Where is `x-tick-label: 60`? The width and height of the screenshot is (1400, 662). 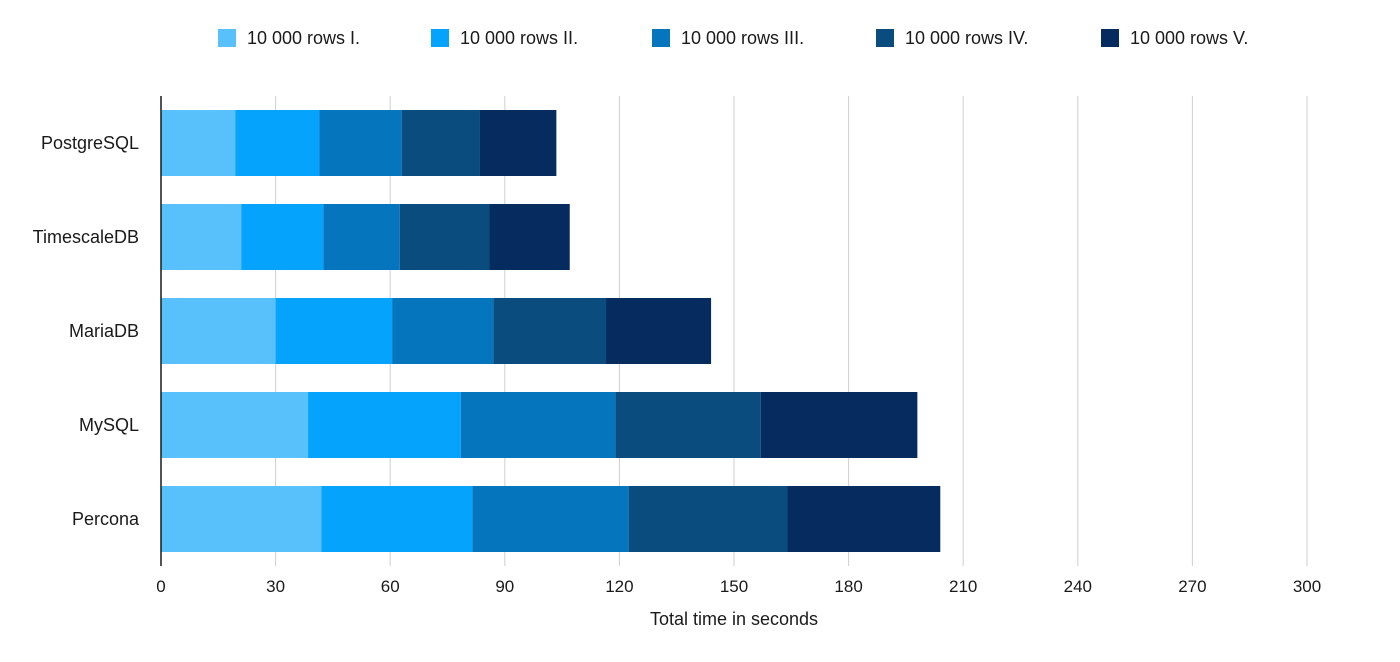
x-tick-label: 60 is located at coordinates (390, 586).